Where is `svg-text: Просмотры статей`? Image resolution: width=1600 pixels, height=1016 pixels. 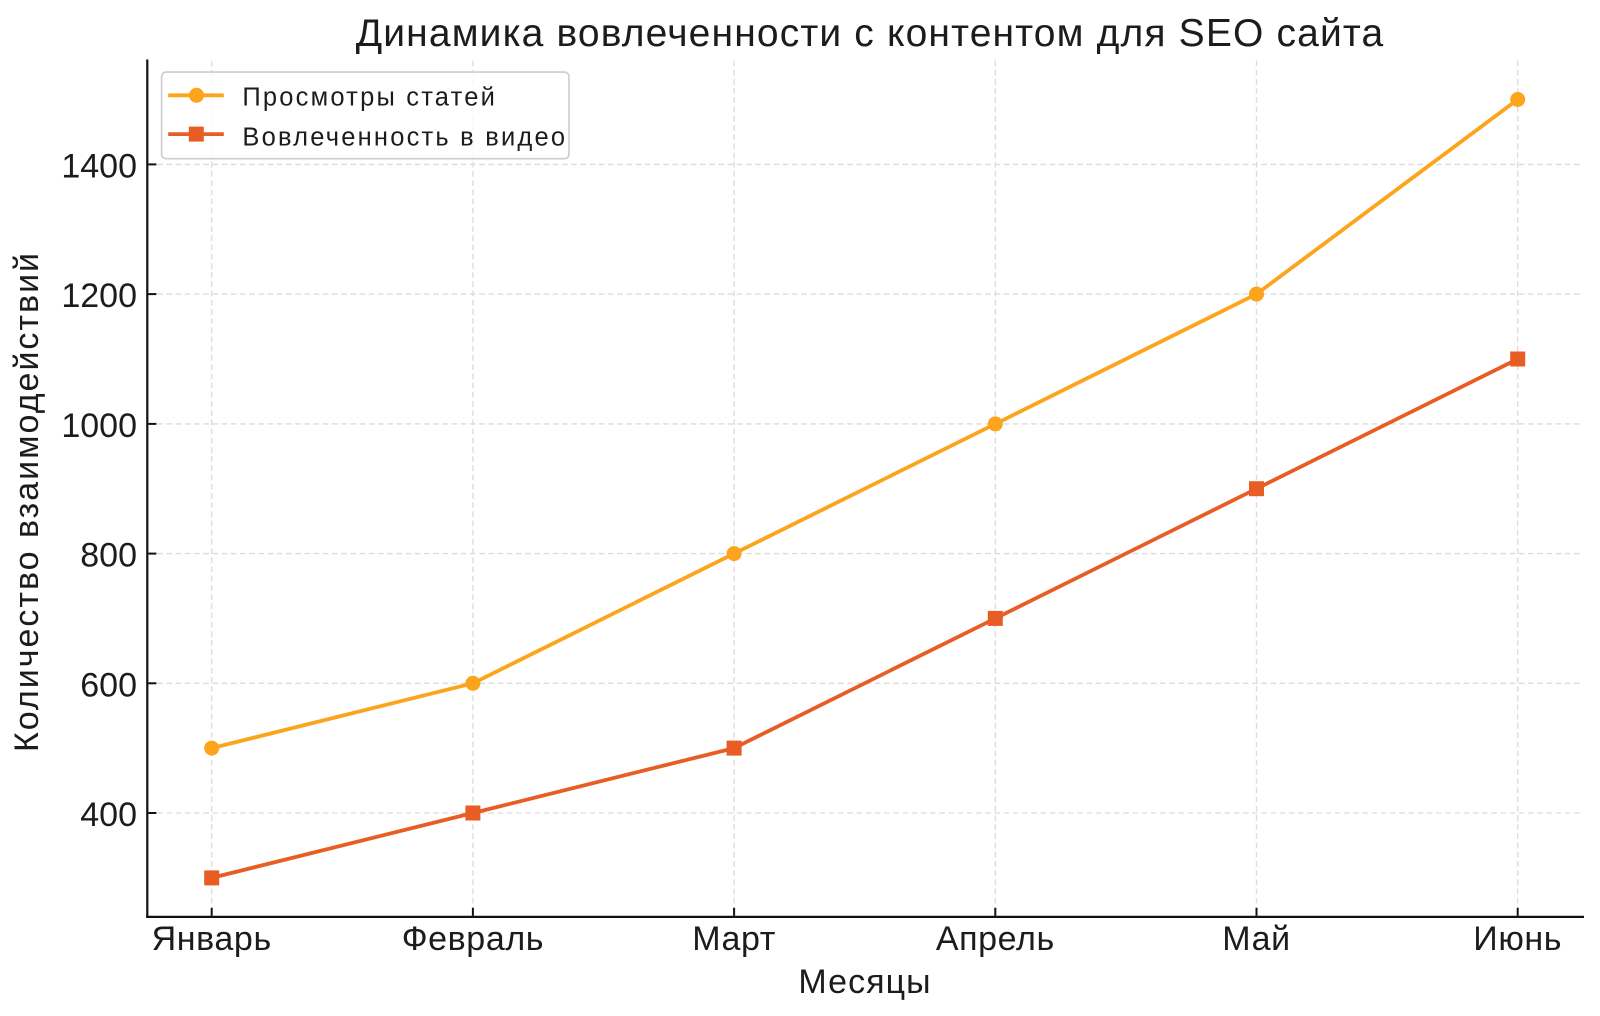 svg-text: Просмотры статей is located at coordinates (369, 97).